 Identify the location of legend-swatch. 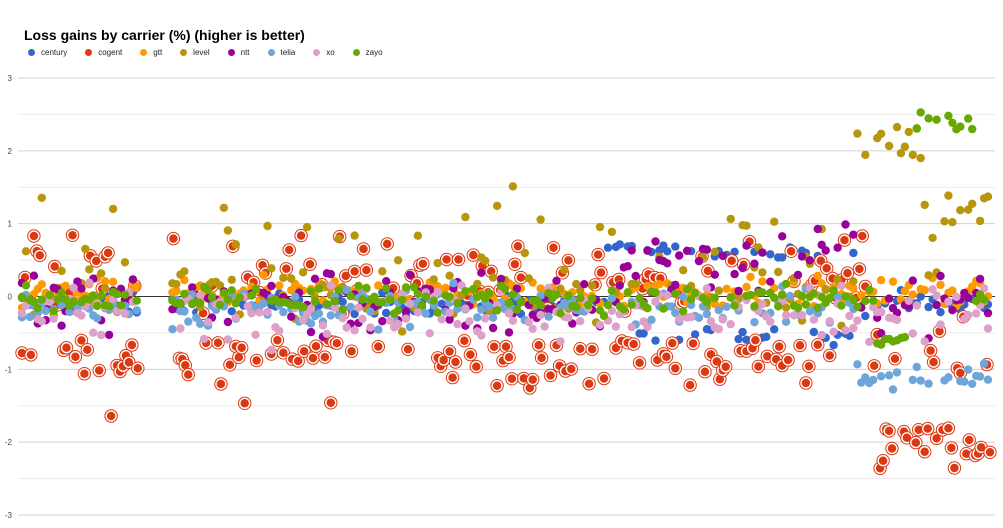
(144, 52).